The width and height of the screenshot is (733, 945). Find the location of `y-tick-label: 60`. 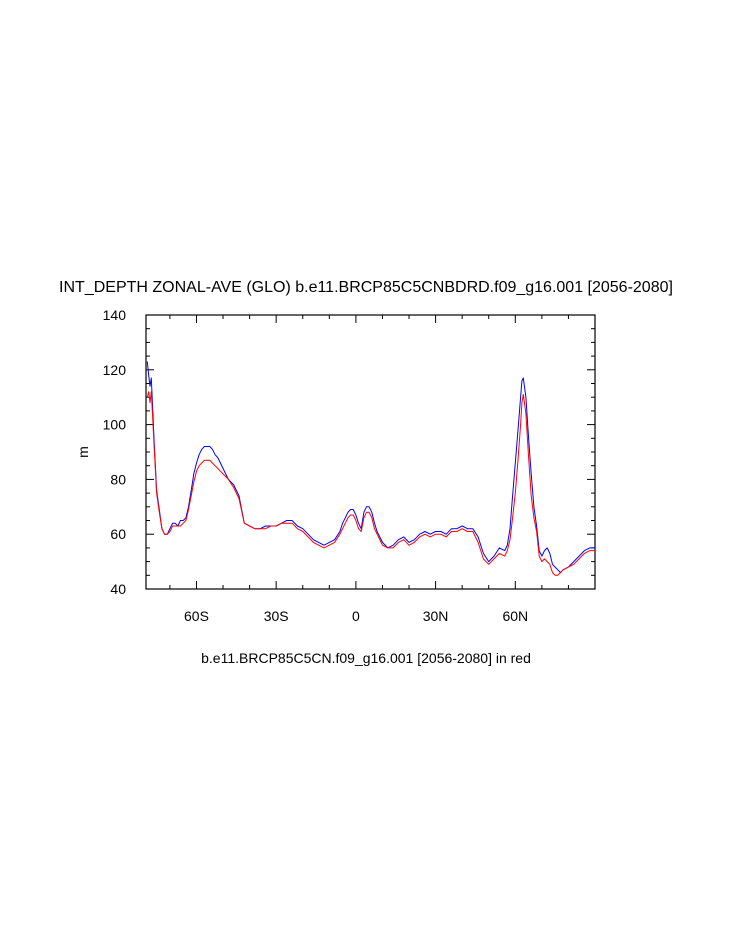

y-tick-label: 60 is located at coordinates (118, 534).